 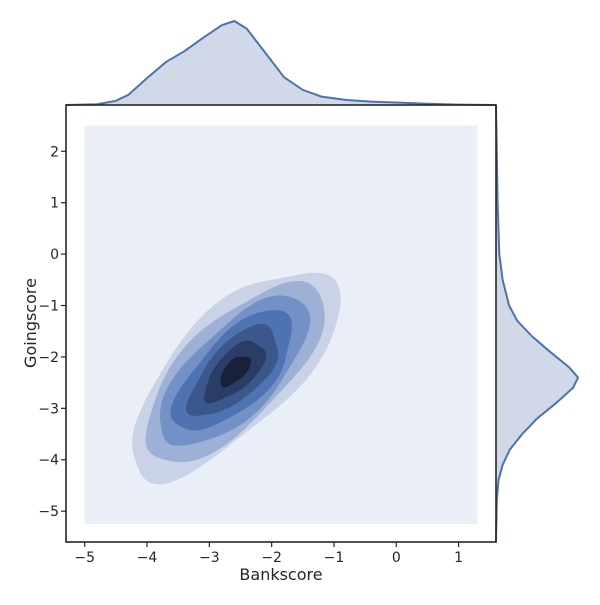 What do you see at coordinates (54, 204) in the screenshot?
I see `y-tick-label: 1` at bounding box center [54, 204].